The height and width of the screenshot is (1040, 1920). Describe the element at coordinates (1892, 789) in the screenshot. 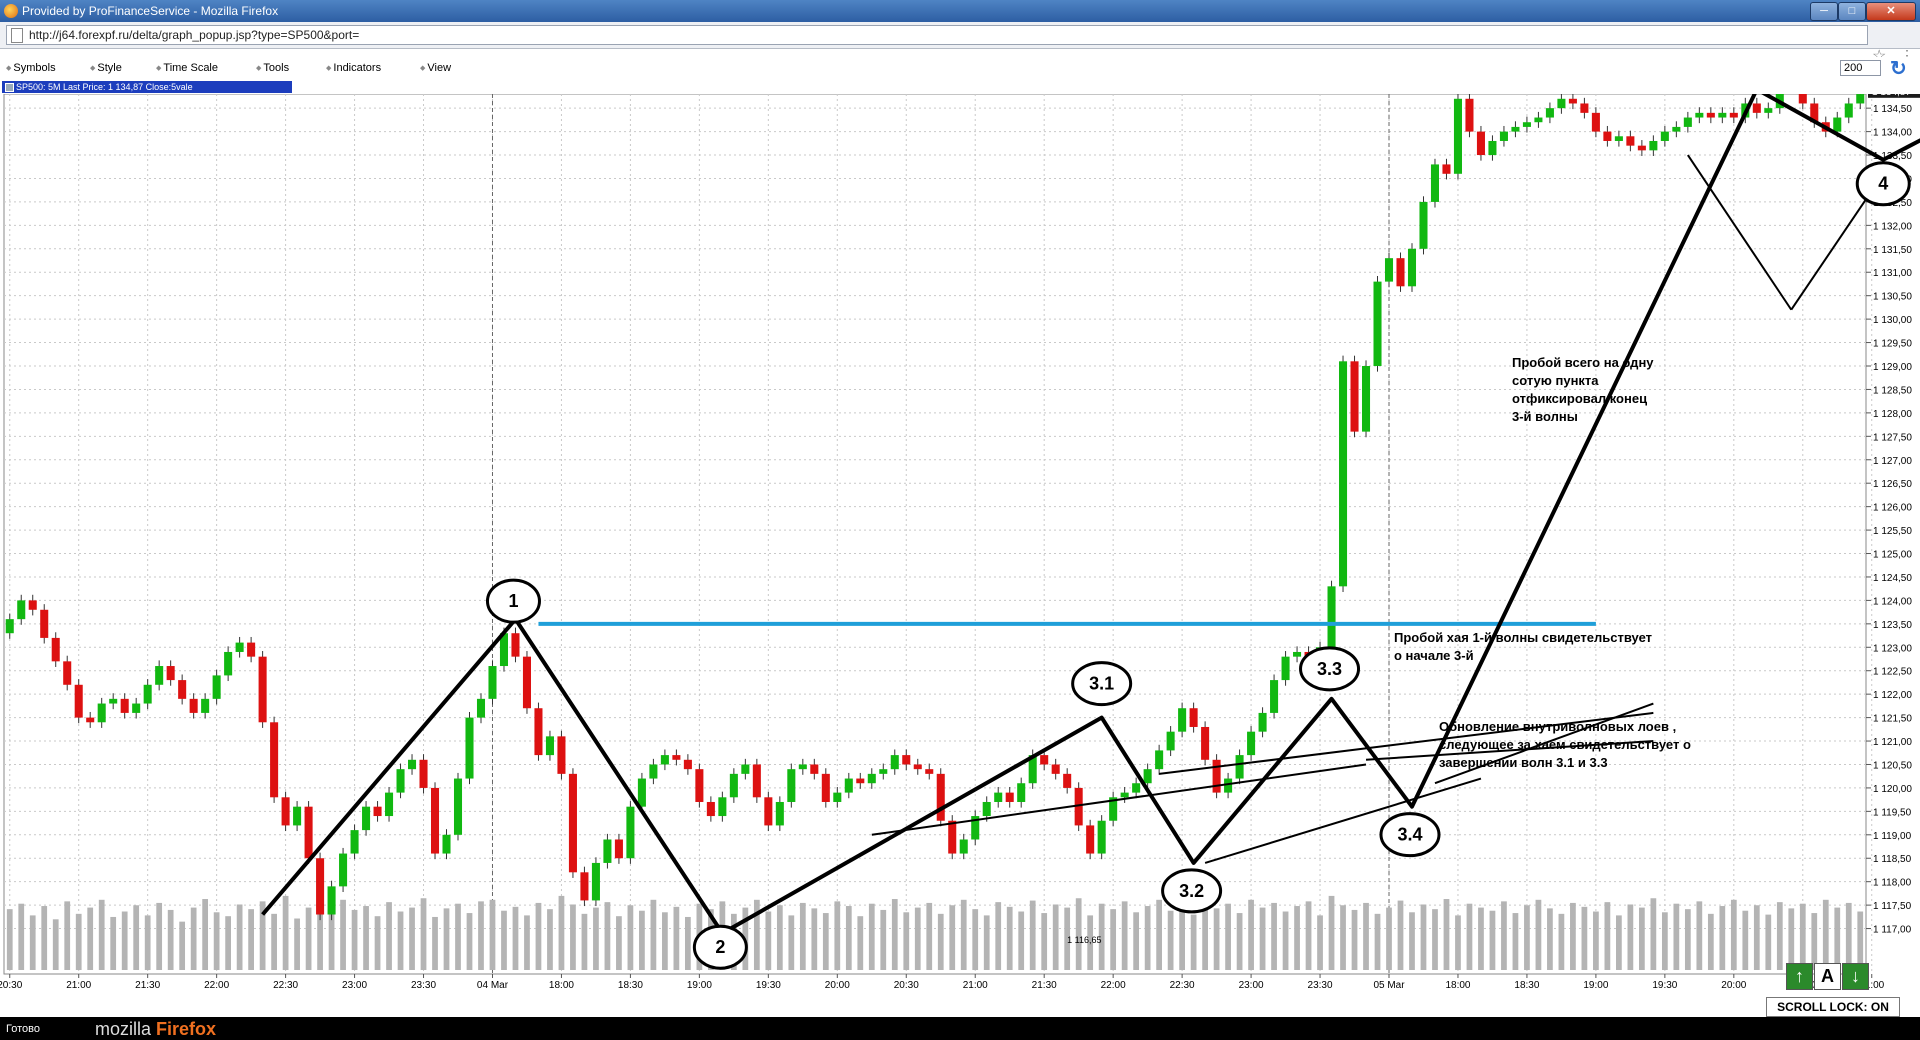

I see `y-tick-label: 1 120,00` at that location.